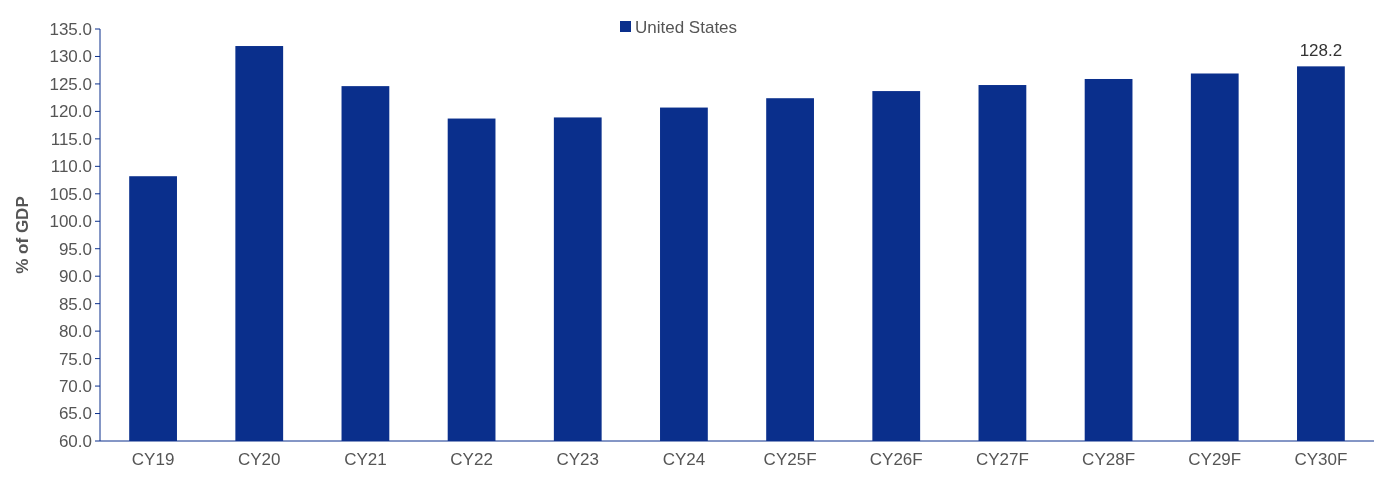 Image resolution: width=1400 pixels, height=483 pixels. I want to click on x-tick-label: CY28F, so click(1109, 459).